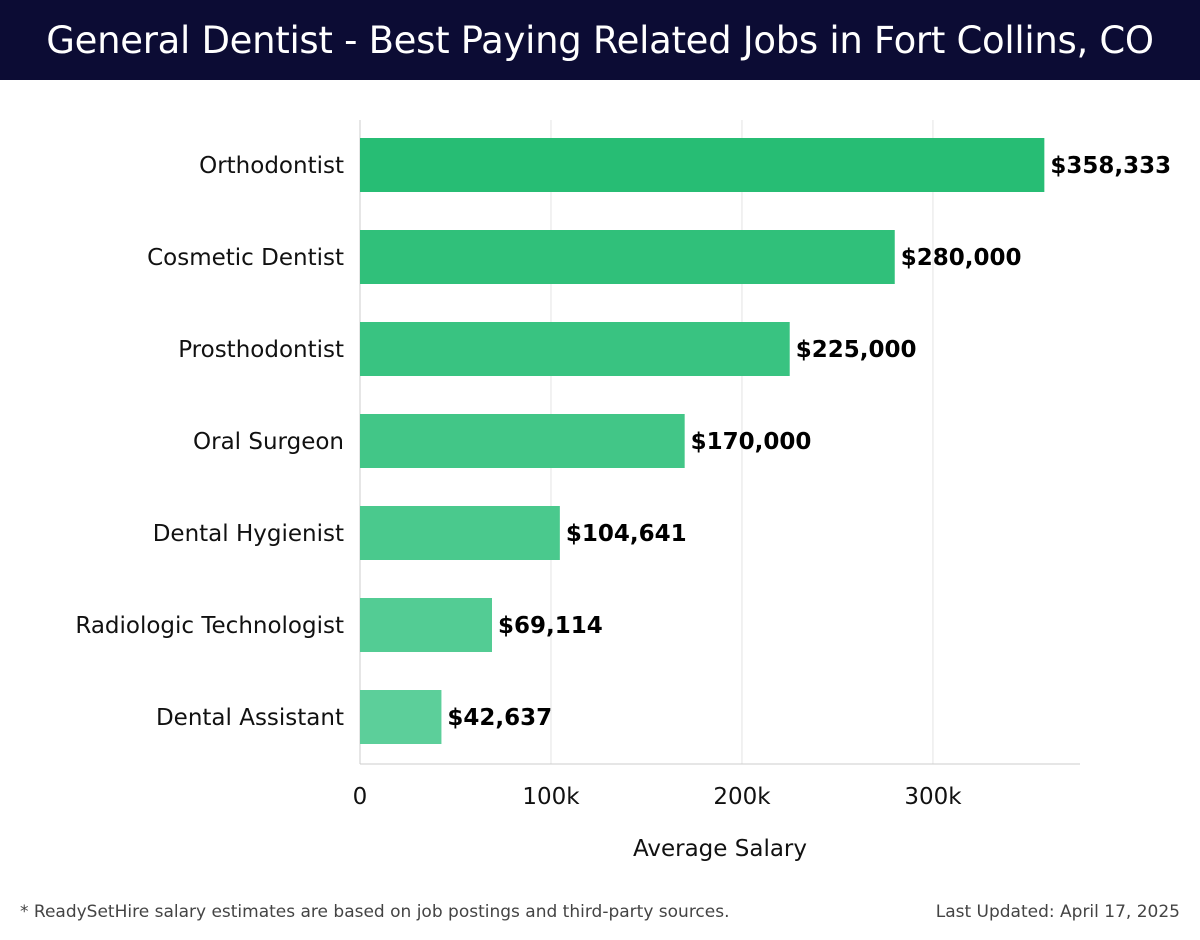 The height and width of the screenshot is (940, 1200). Describe the element at coordinates (751, 442) in the screenshot. I see `value-label: $170,000` at that location.